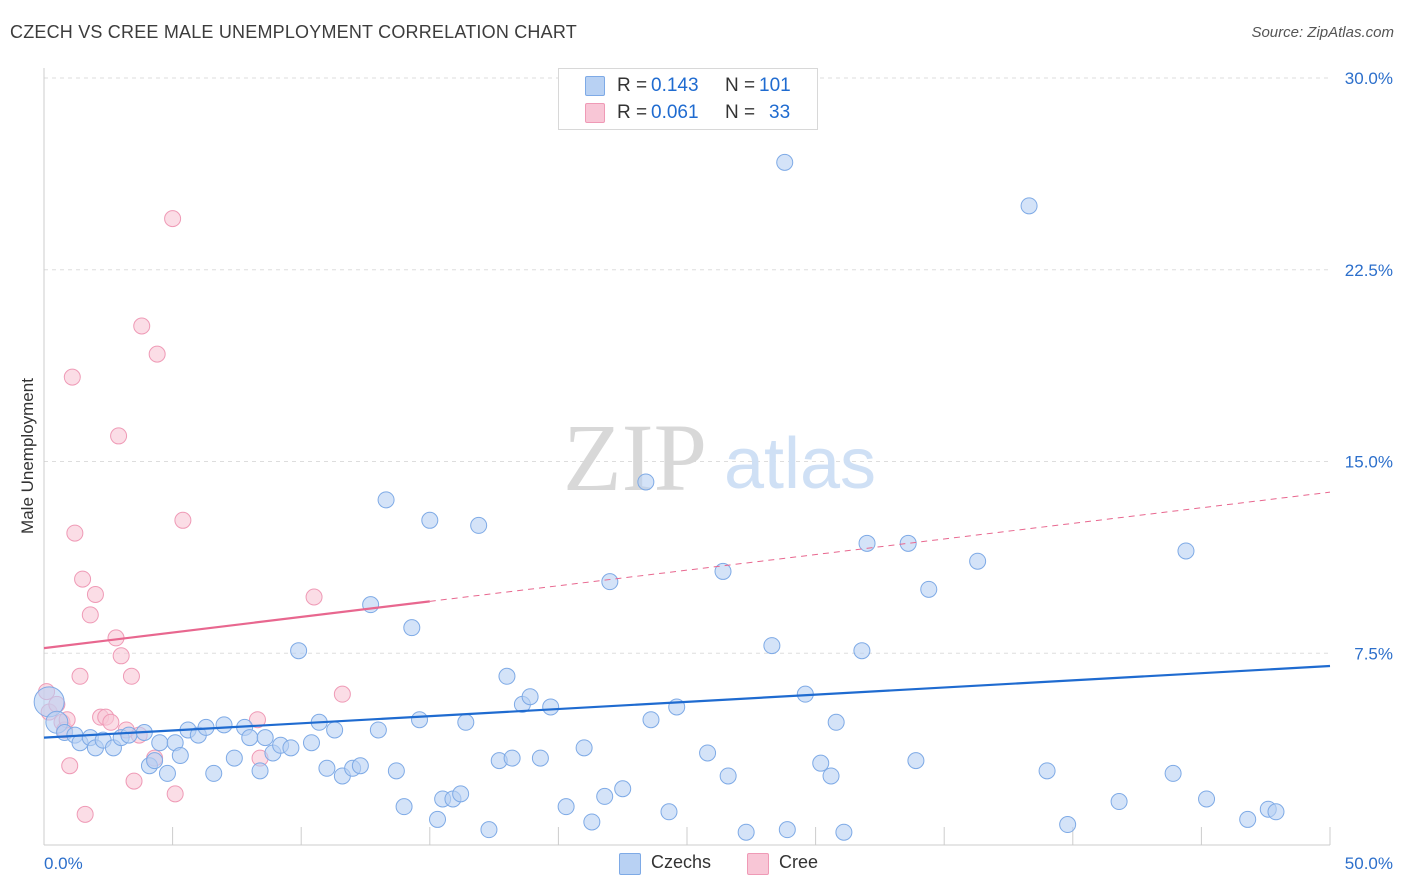 This screenshot has height=892, width=1406. I want to click on bottom-legend-cree: Cree, so click(792, 864).